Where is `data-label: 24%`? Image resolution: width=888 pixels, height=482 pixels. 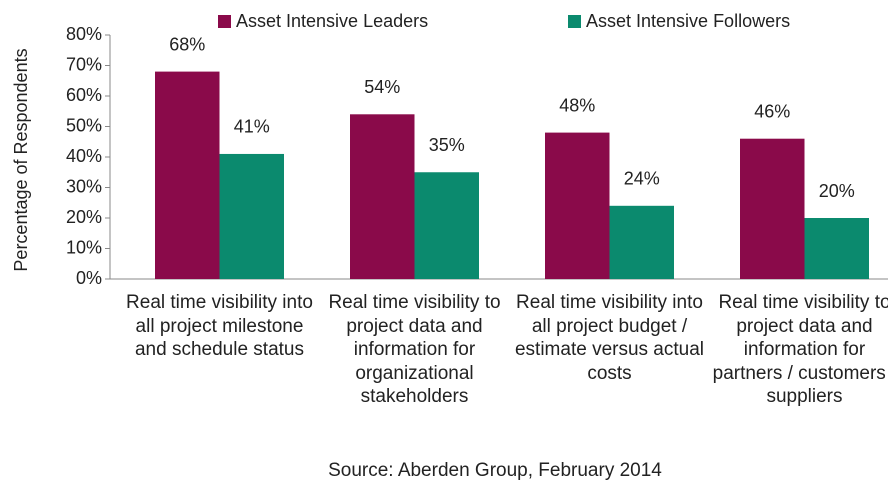 data-label: 24% is located at coordinates (642, 179).